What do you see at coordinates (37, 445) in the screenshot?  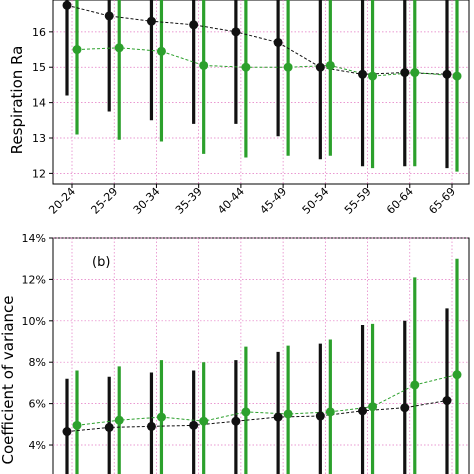 I see `y-tick-label: 4%` at bounding box center [37, 445].